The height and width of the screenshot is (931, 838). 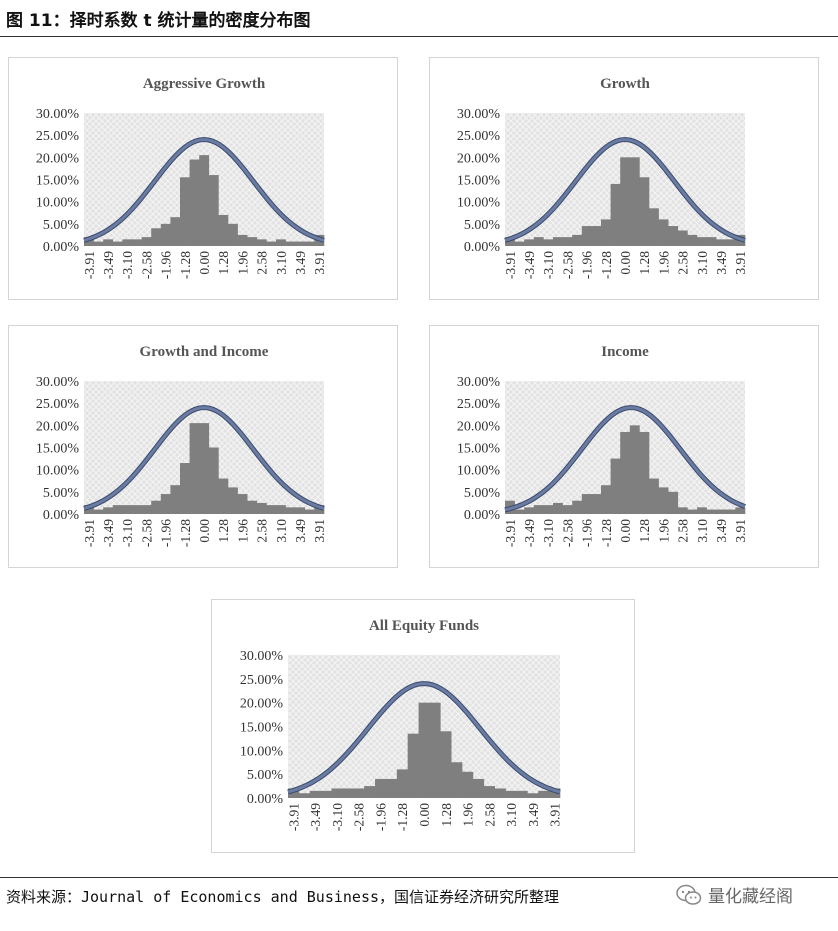 What do you see at coordinates (750, 897) in the screenshot?
I see `watermark-text: 量化藏经阁` at bounding box center [750, 897].